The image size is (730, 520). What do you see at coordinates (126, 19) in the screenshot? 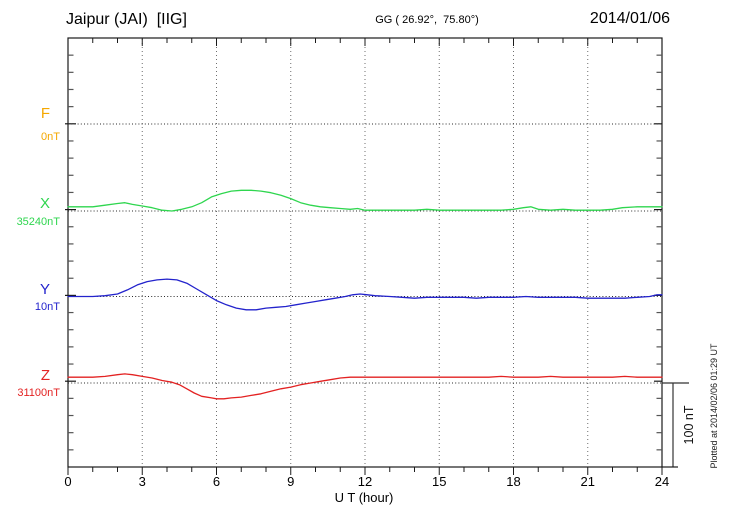
I see `station-title: Jaipur (JAI) [IIG]` at bounding box center [126, 19].